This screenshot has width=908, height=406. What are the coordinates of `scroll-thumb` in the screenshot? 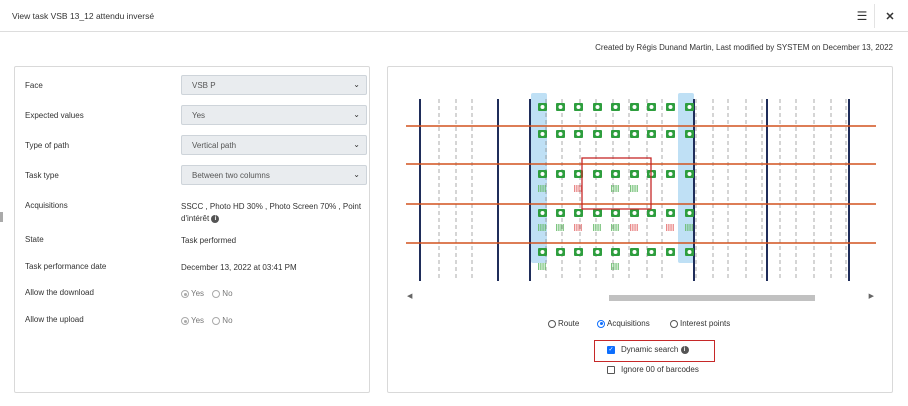 It's located at (712, 298).